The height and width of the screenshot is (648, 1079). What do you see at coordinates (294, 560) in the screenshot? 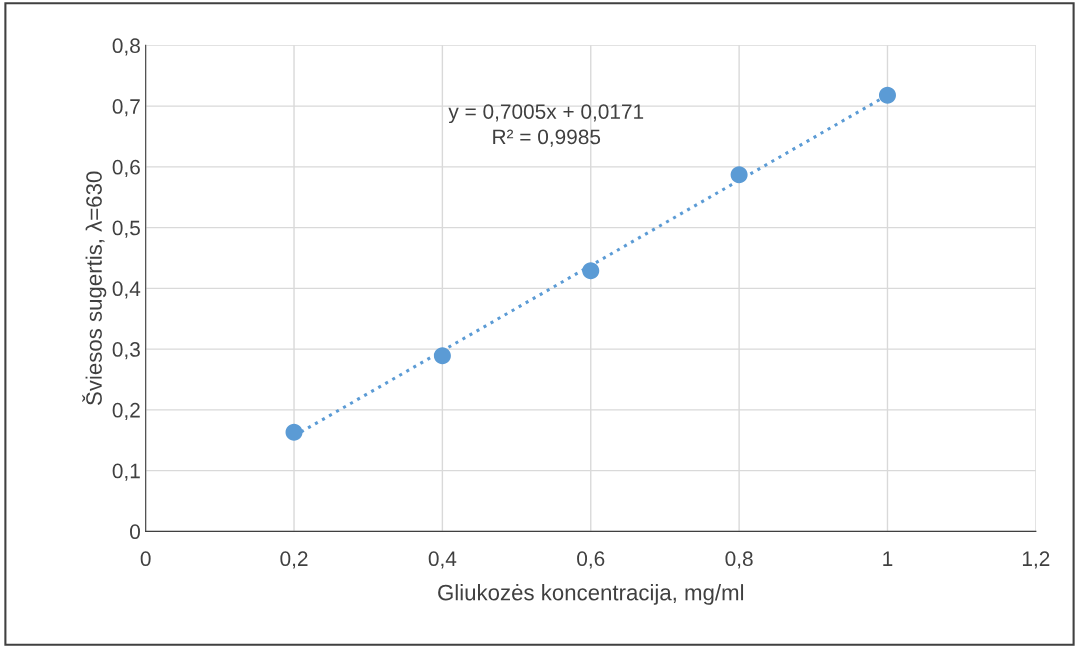
I see `x-tick-label: 0,2` at bounding box center [294, 560].